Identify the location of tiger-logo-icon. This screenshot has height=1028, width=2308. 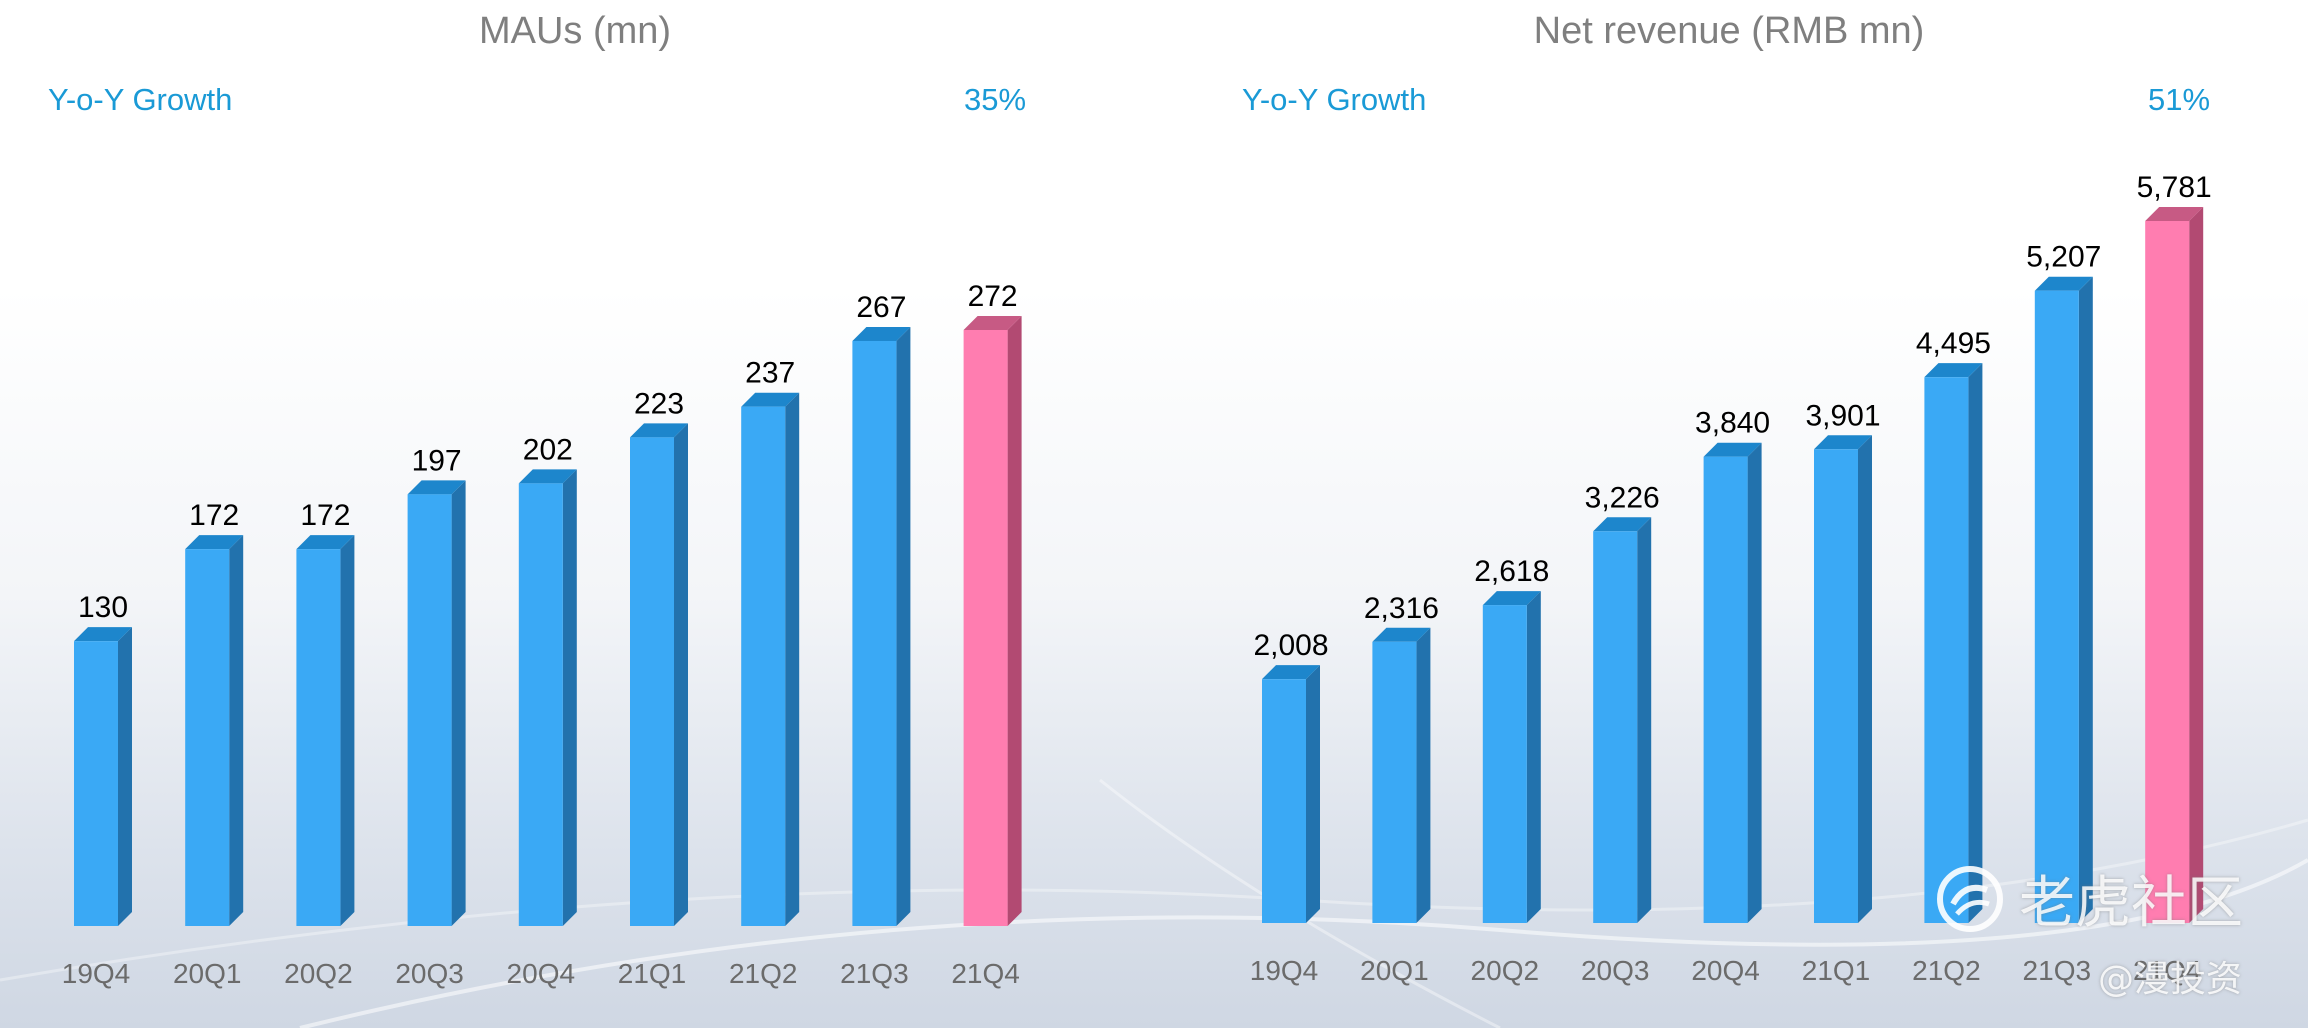
(1970, 898).